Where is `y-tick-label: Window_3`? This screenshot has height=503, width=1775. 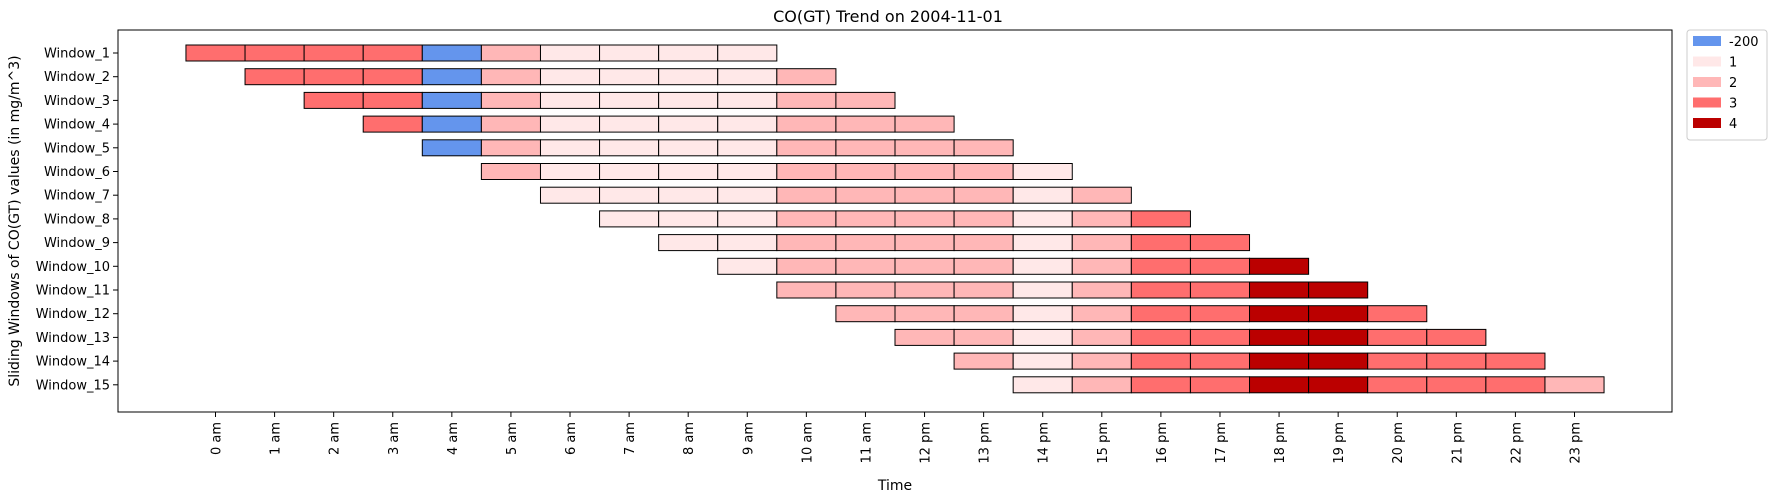
y-tick-label: Window_3 is located at coordinates (77, 101).